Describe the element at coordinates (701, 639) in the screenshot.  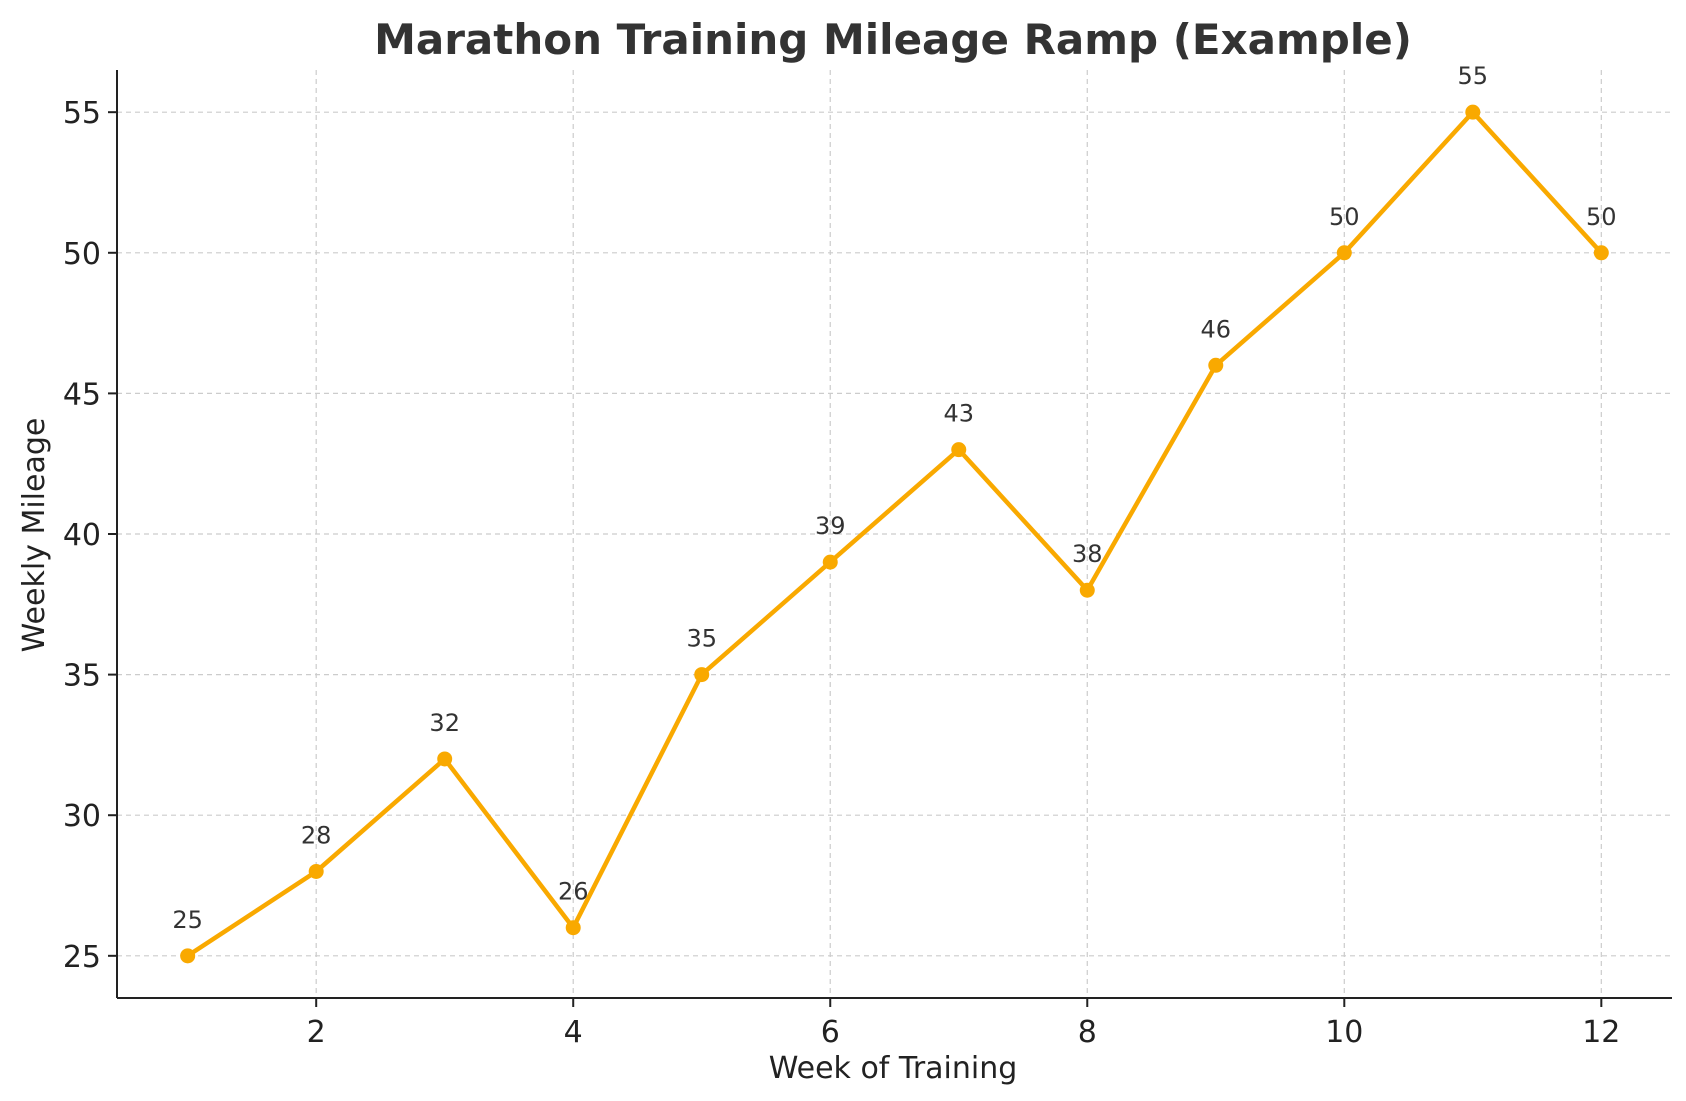
I see `data-label: 35` at that location.